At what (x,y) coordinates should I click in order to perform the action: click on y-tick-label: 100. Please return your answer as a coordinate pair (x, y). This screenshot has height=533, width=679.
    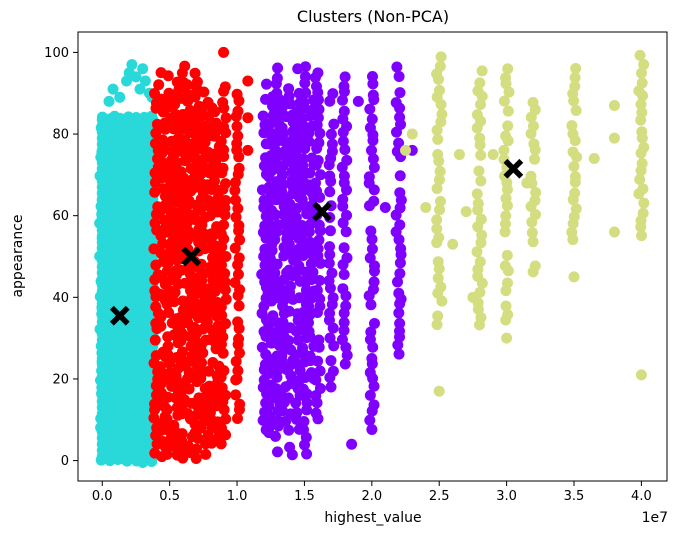
    Looking at the image, I should click on (56, 53).